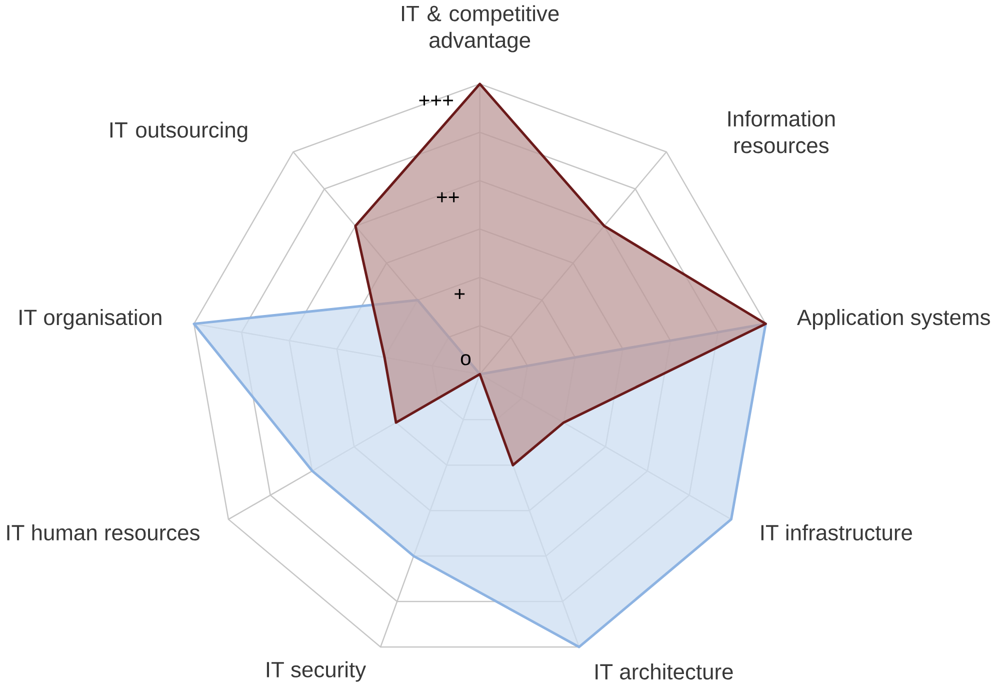 Image resolution: width=996 pixels, height=687 pixels. What do you see at coordinates (465, 360) in the screenshot?
I see `y-tick-label: o` at bounding box center [465, 360].